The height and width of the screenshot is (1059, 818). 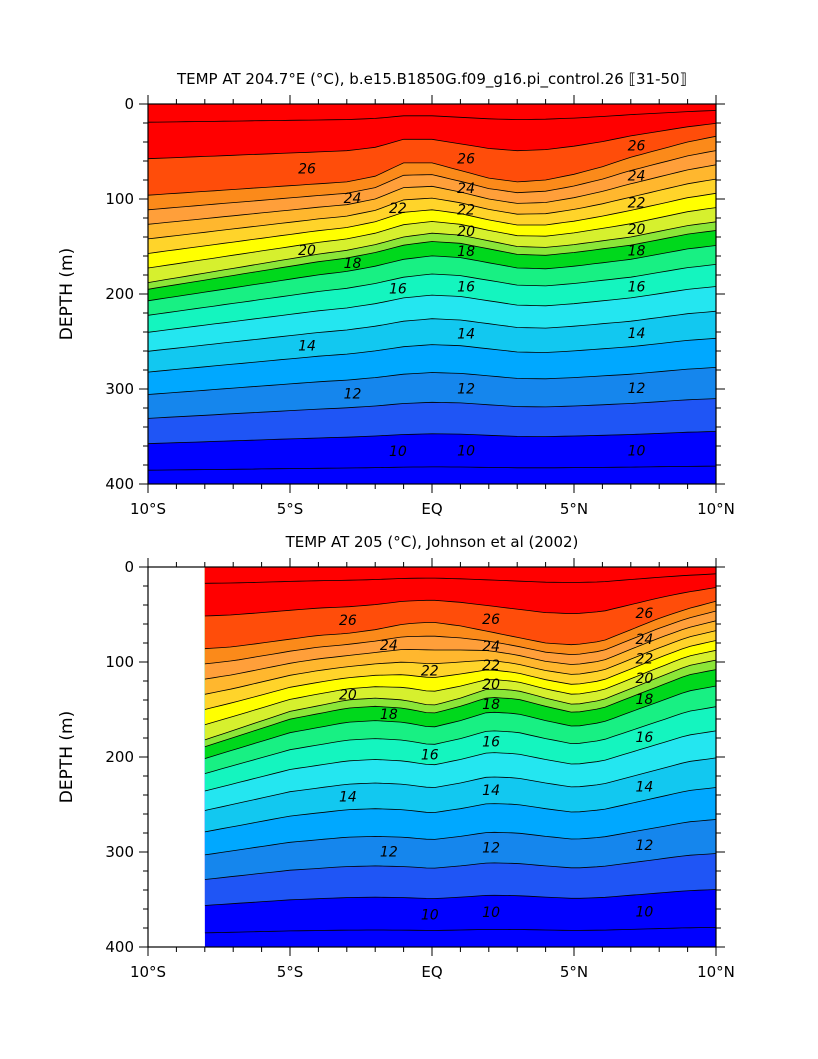 I want to click on y-axis-label-top: DEPTH (m), so click(x=67, y=294).